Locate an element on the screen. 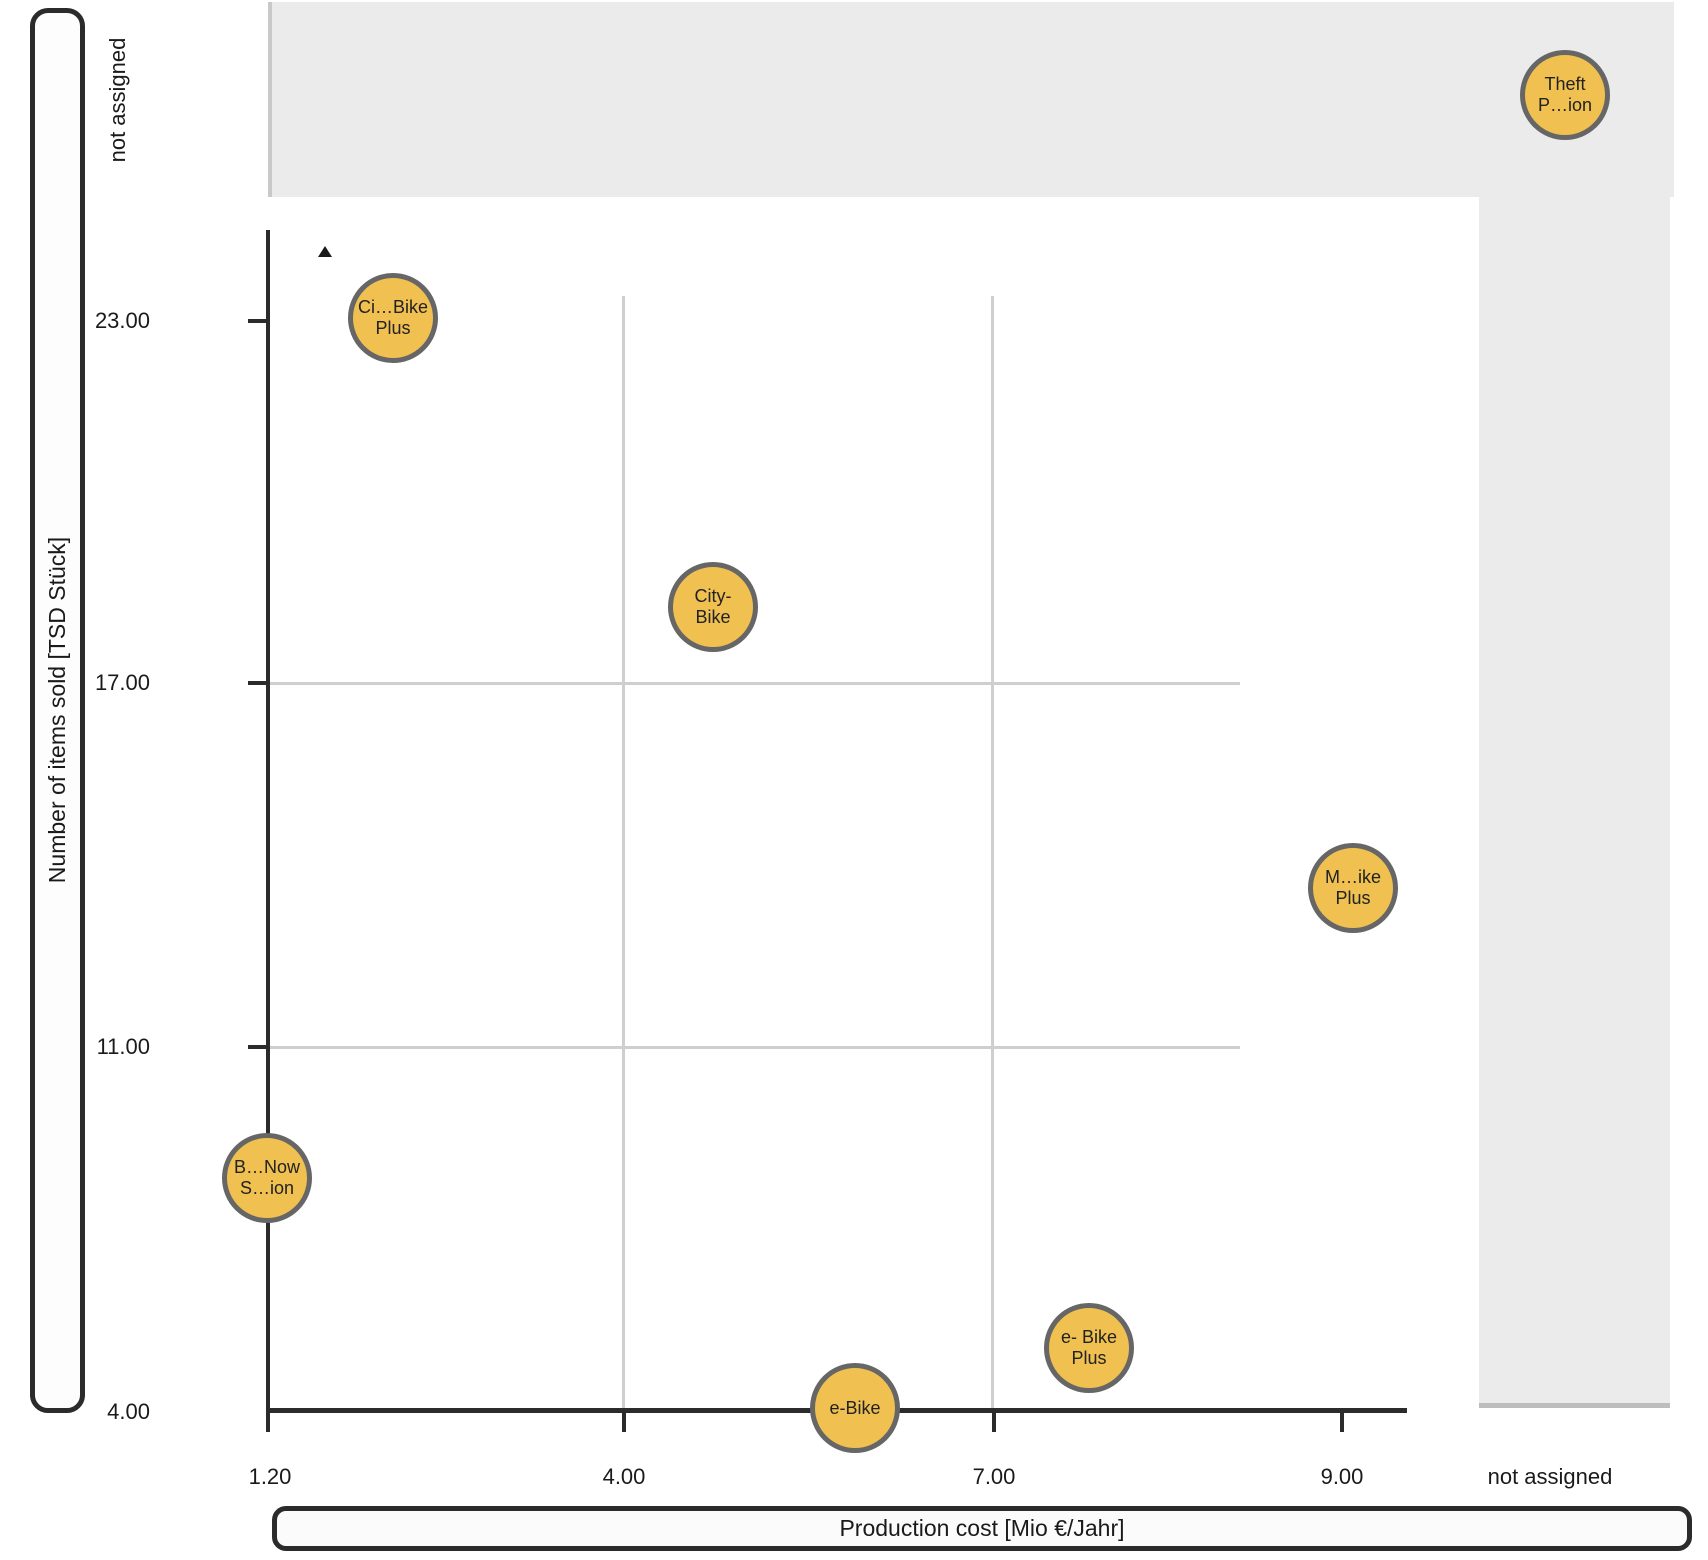  y-axis-title-box is located at coordinates (57, 710).